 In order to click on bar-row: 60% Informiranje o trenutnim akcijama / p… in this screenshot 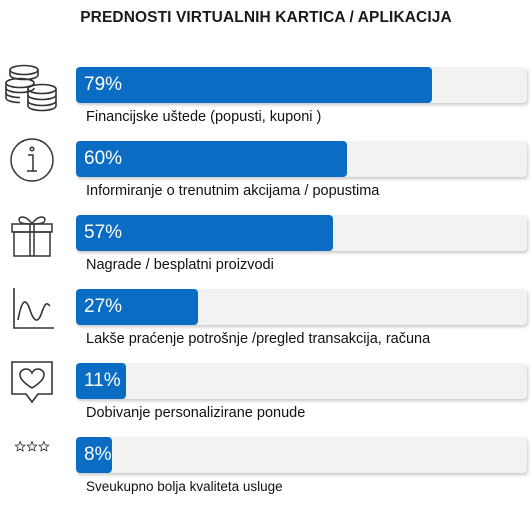, I will do `click(266, 165)`.